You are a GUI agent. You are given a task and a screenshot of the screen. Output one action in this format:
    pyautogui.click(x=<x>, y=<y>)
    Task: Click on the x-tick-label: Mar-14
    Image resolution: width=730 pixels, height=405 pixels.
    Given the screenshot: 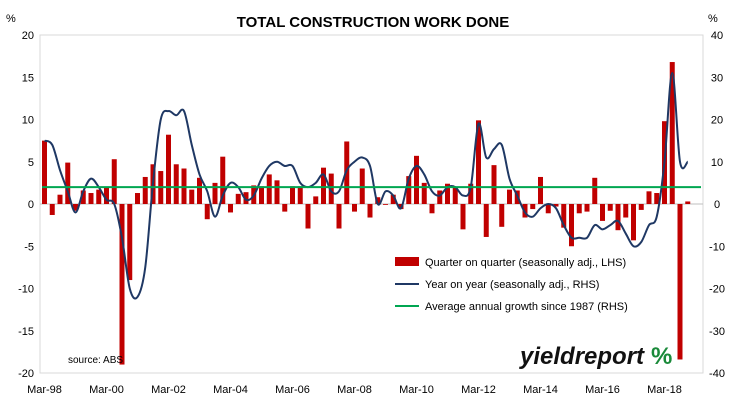 What is the action you would take?
    pyautogui.click(x=540, y=390)
    